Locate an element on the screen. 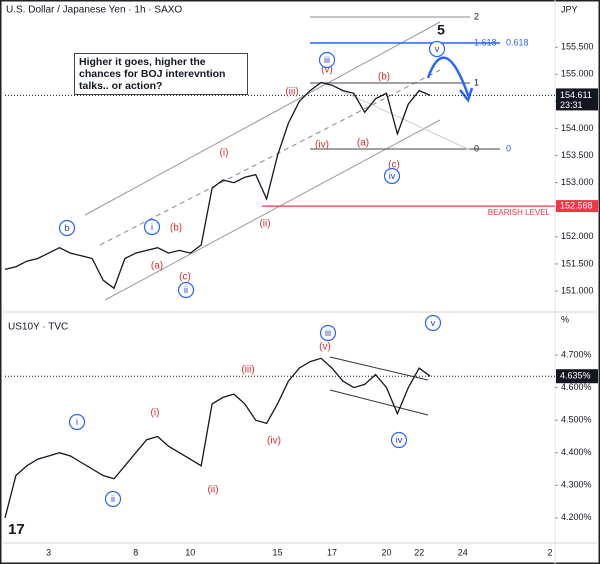  x-tick-label: 10 is located at coordinates (190, 552).